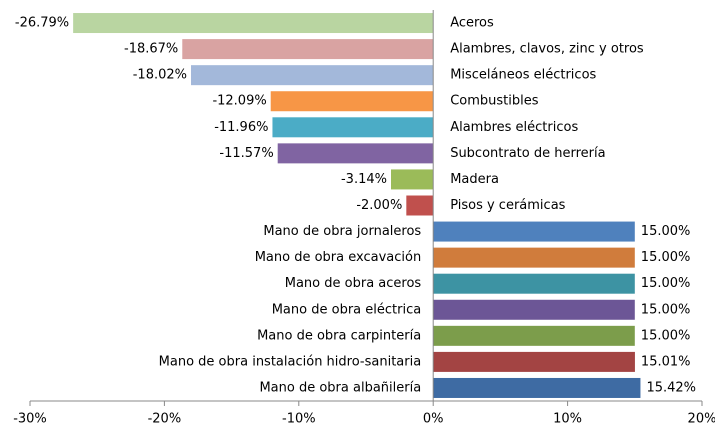  What do you see at coordinates (671, 387) in the screenshot?
I see `value-label: 15.42%` at bounding box center [671, 387].